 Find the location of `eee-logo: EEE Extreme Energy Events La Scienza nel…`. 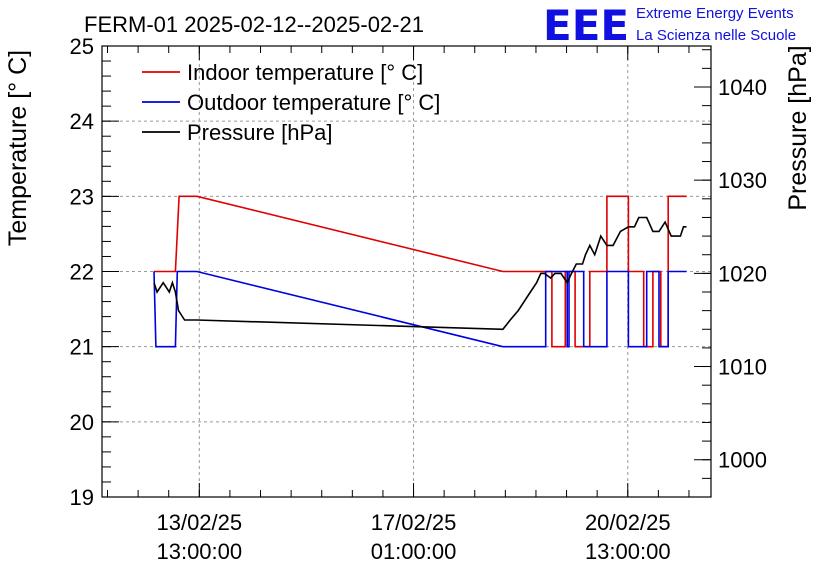

eee-logo: EEE Extreme Energy Events La Scienza nel… is located at coordinates (669, 25).